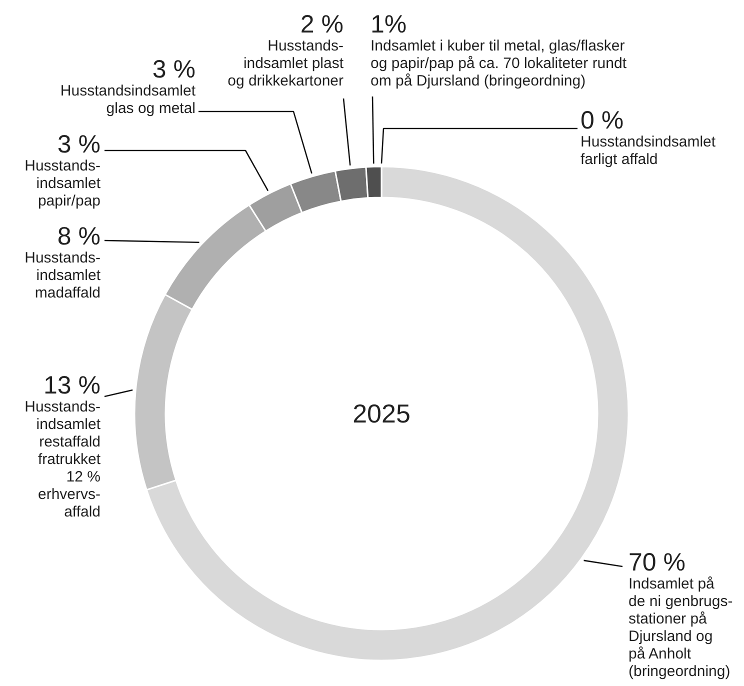 Image resolution: width=744 pixels, height=686 pixels. What do you see at coordinates (680, 628) in the screenshot?
I see `slice-label: Indsamlet på de ni genbrugs- stationer på Djursland og på Anholt (bringeordning)` at bounding box center [680, 628].